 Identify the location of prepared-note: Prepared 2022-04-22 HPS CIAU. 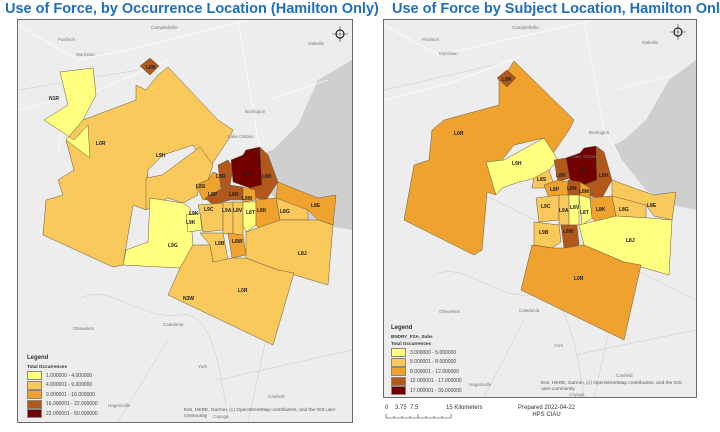
(546, 412).